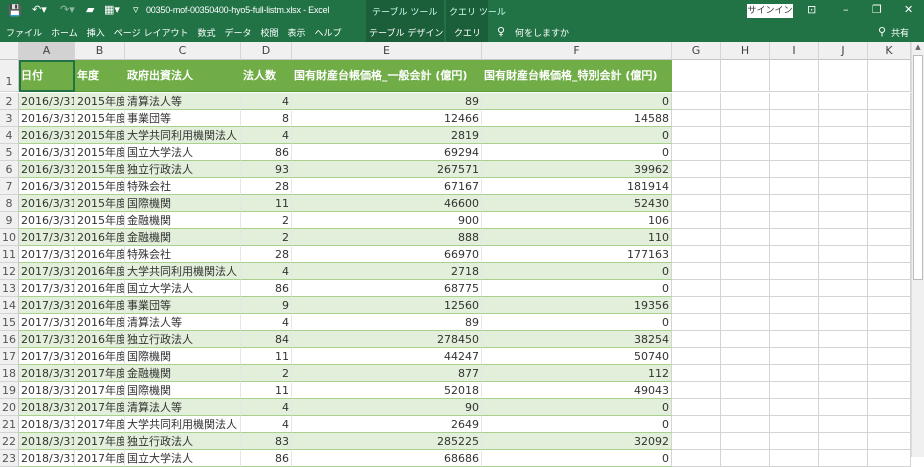 This screenshot has width=924, height=467. I want to click on cell-H7, so click(745, 186).